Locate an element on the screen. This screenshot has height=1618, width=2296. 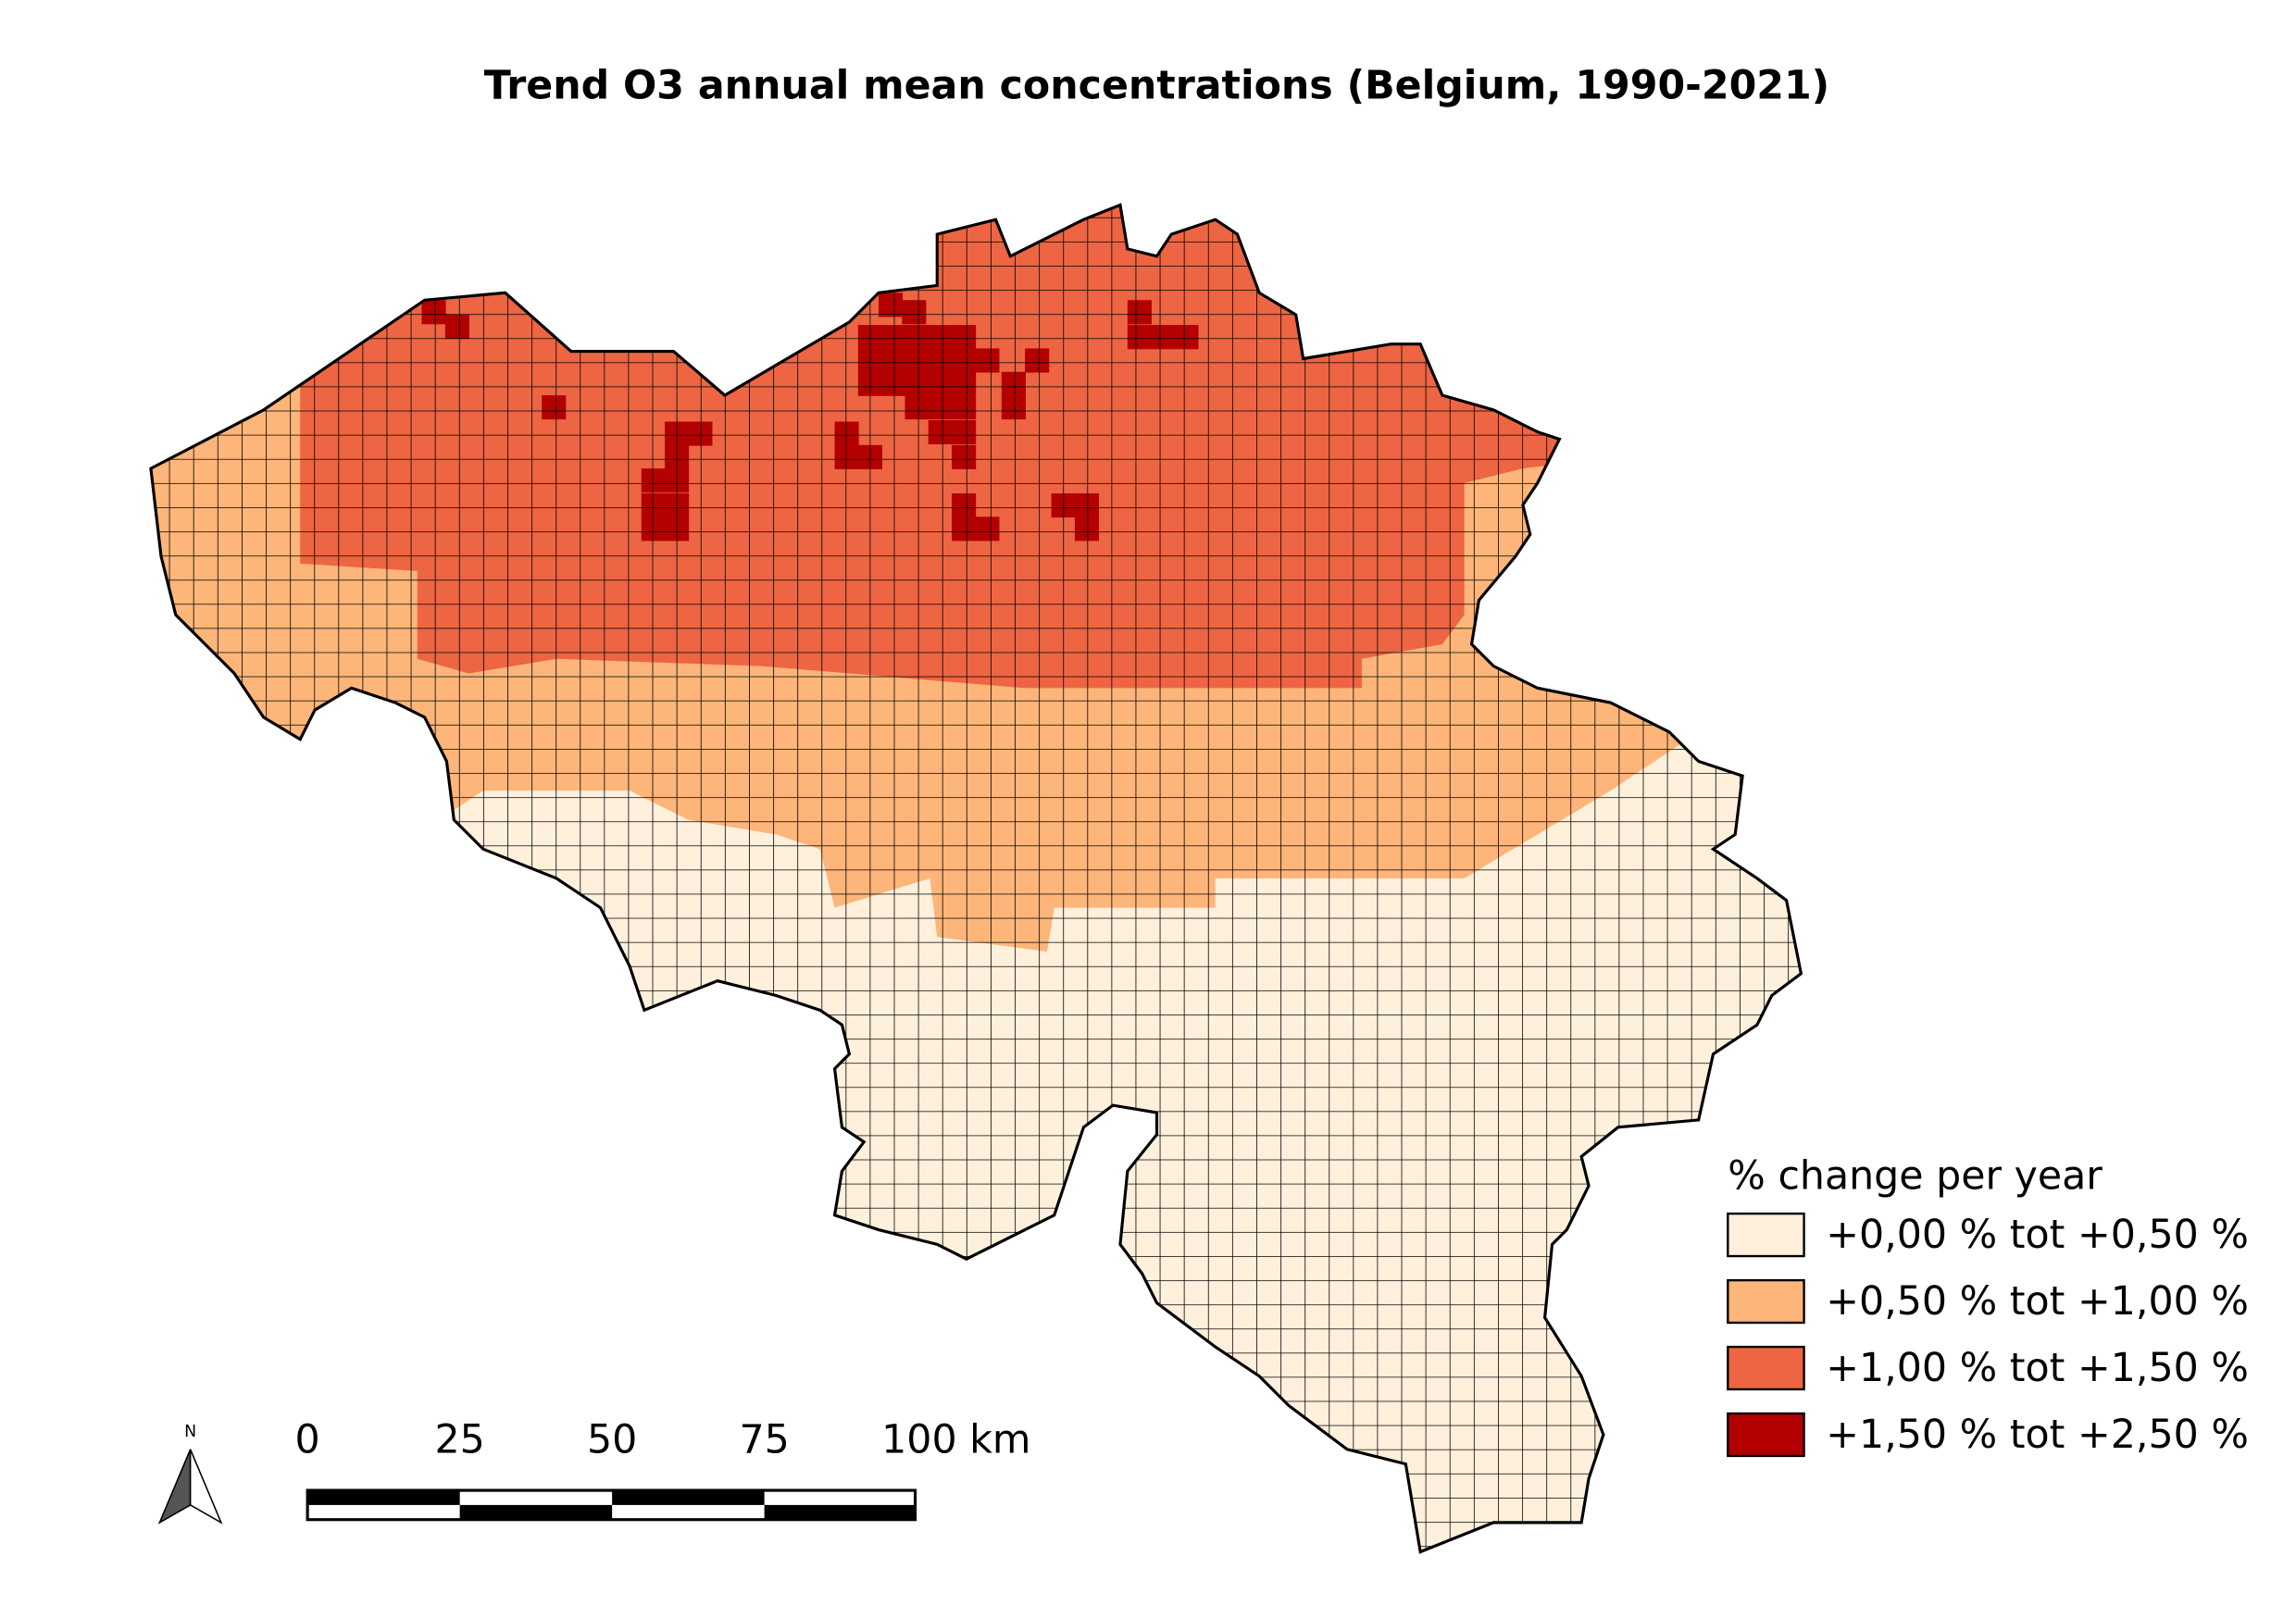
scale-label: 75 is located at coordinates (764, 1439).